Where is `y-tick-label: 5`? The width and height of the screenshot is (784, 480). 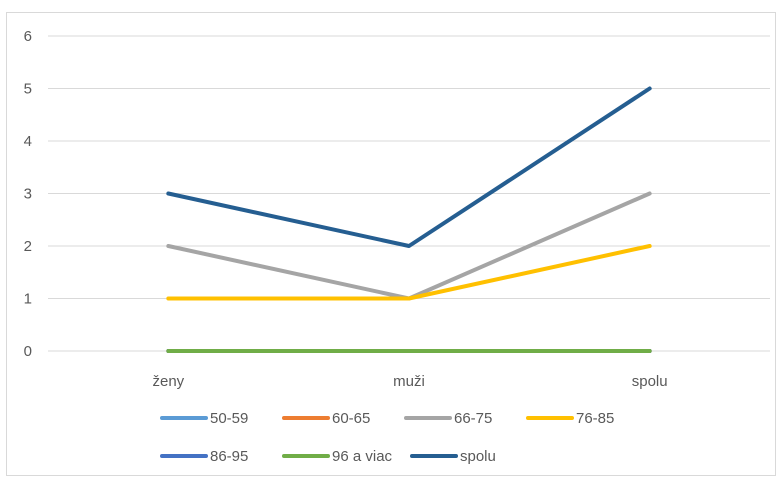
y-tick-label: 5 is located at coordinates (28, 89).